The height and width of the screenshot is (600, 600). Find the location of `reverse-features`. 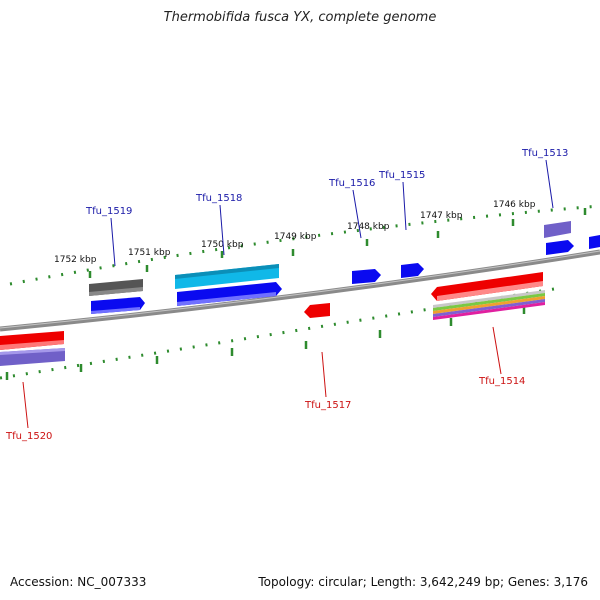

reverse-features is located at coordinates (272, 319).